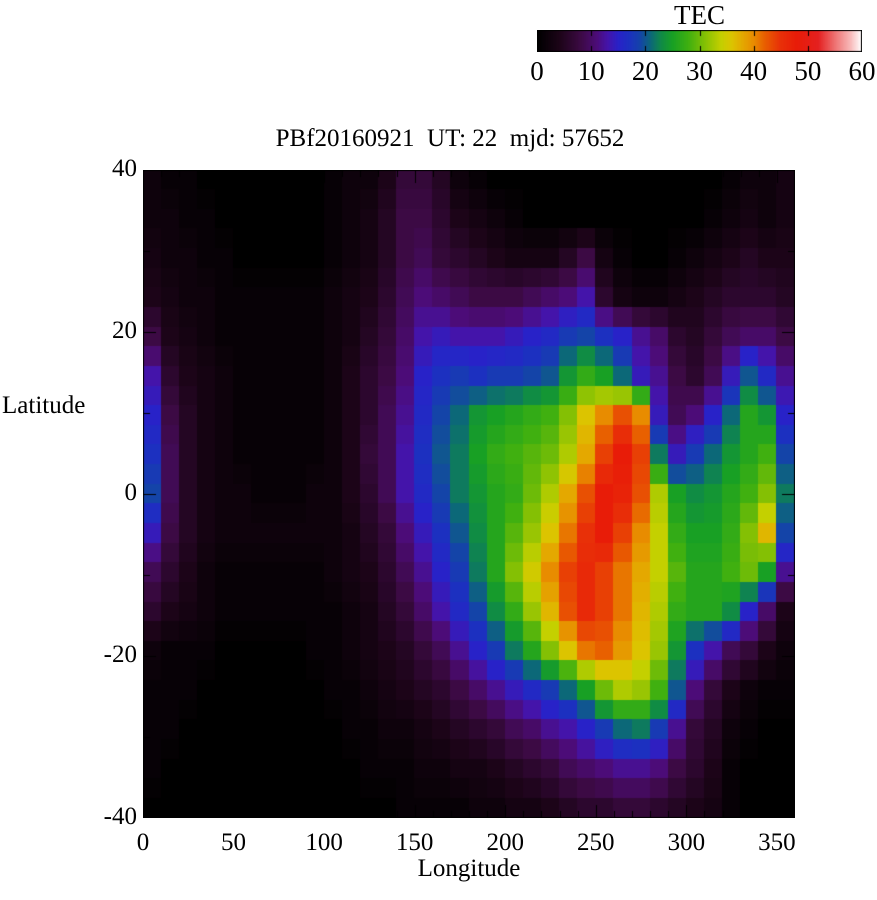 The image size is (877, 900). I want to click on x-tick-label: 200, so click(505, 842).